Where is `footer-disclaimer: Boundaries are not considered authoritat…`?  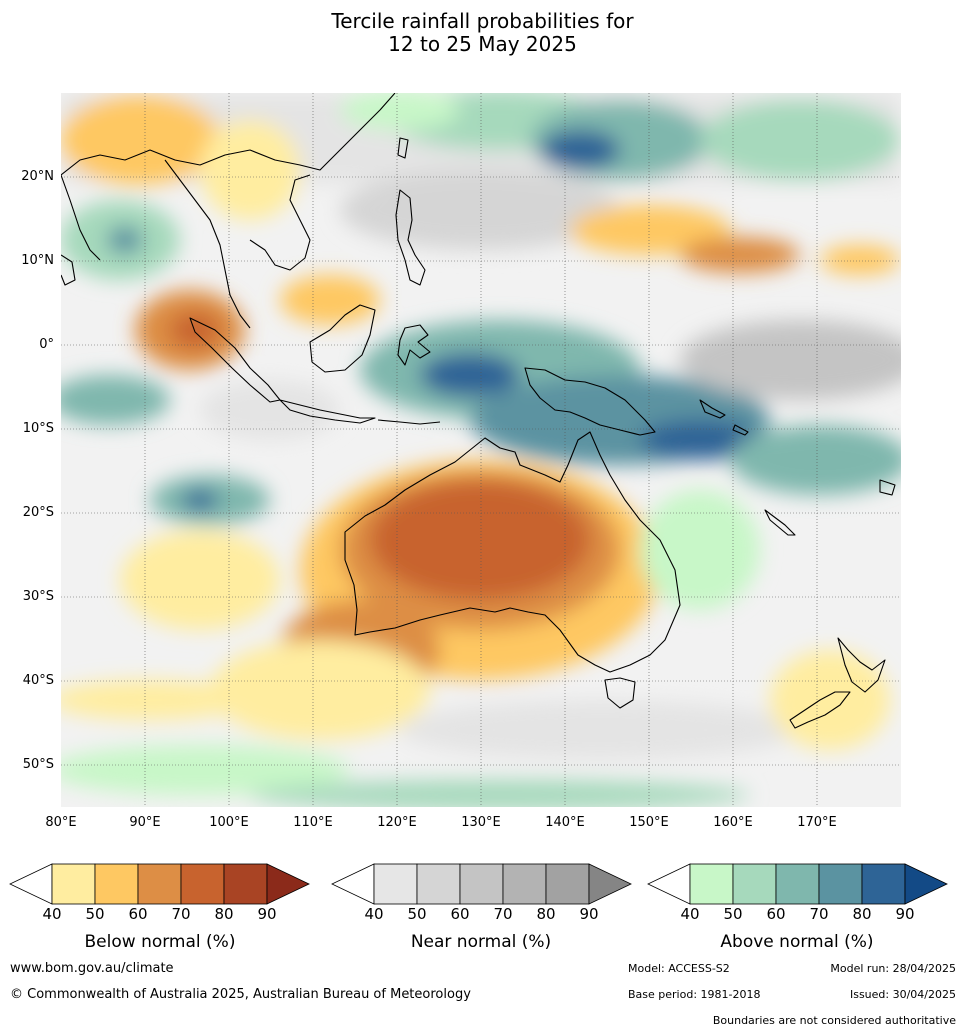
footer-disclaimer: Boundaries are not considered authoritat… is located at coordinates (834, 1020).